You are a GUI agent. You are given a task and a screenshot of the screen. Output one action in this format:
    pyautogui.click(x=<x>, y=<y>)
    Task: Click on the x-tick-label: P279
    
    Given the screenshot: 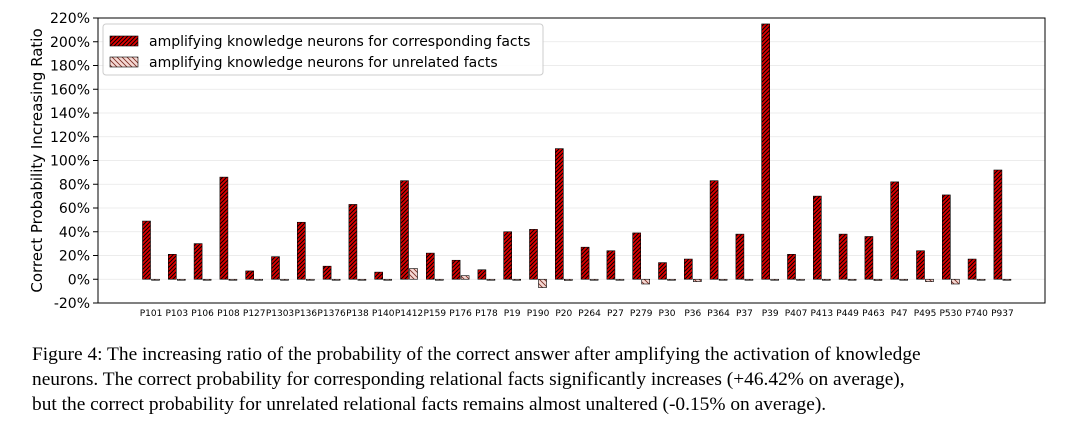 What is the action you would take?
    pyautogui.click(x=641, y=314)
    